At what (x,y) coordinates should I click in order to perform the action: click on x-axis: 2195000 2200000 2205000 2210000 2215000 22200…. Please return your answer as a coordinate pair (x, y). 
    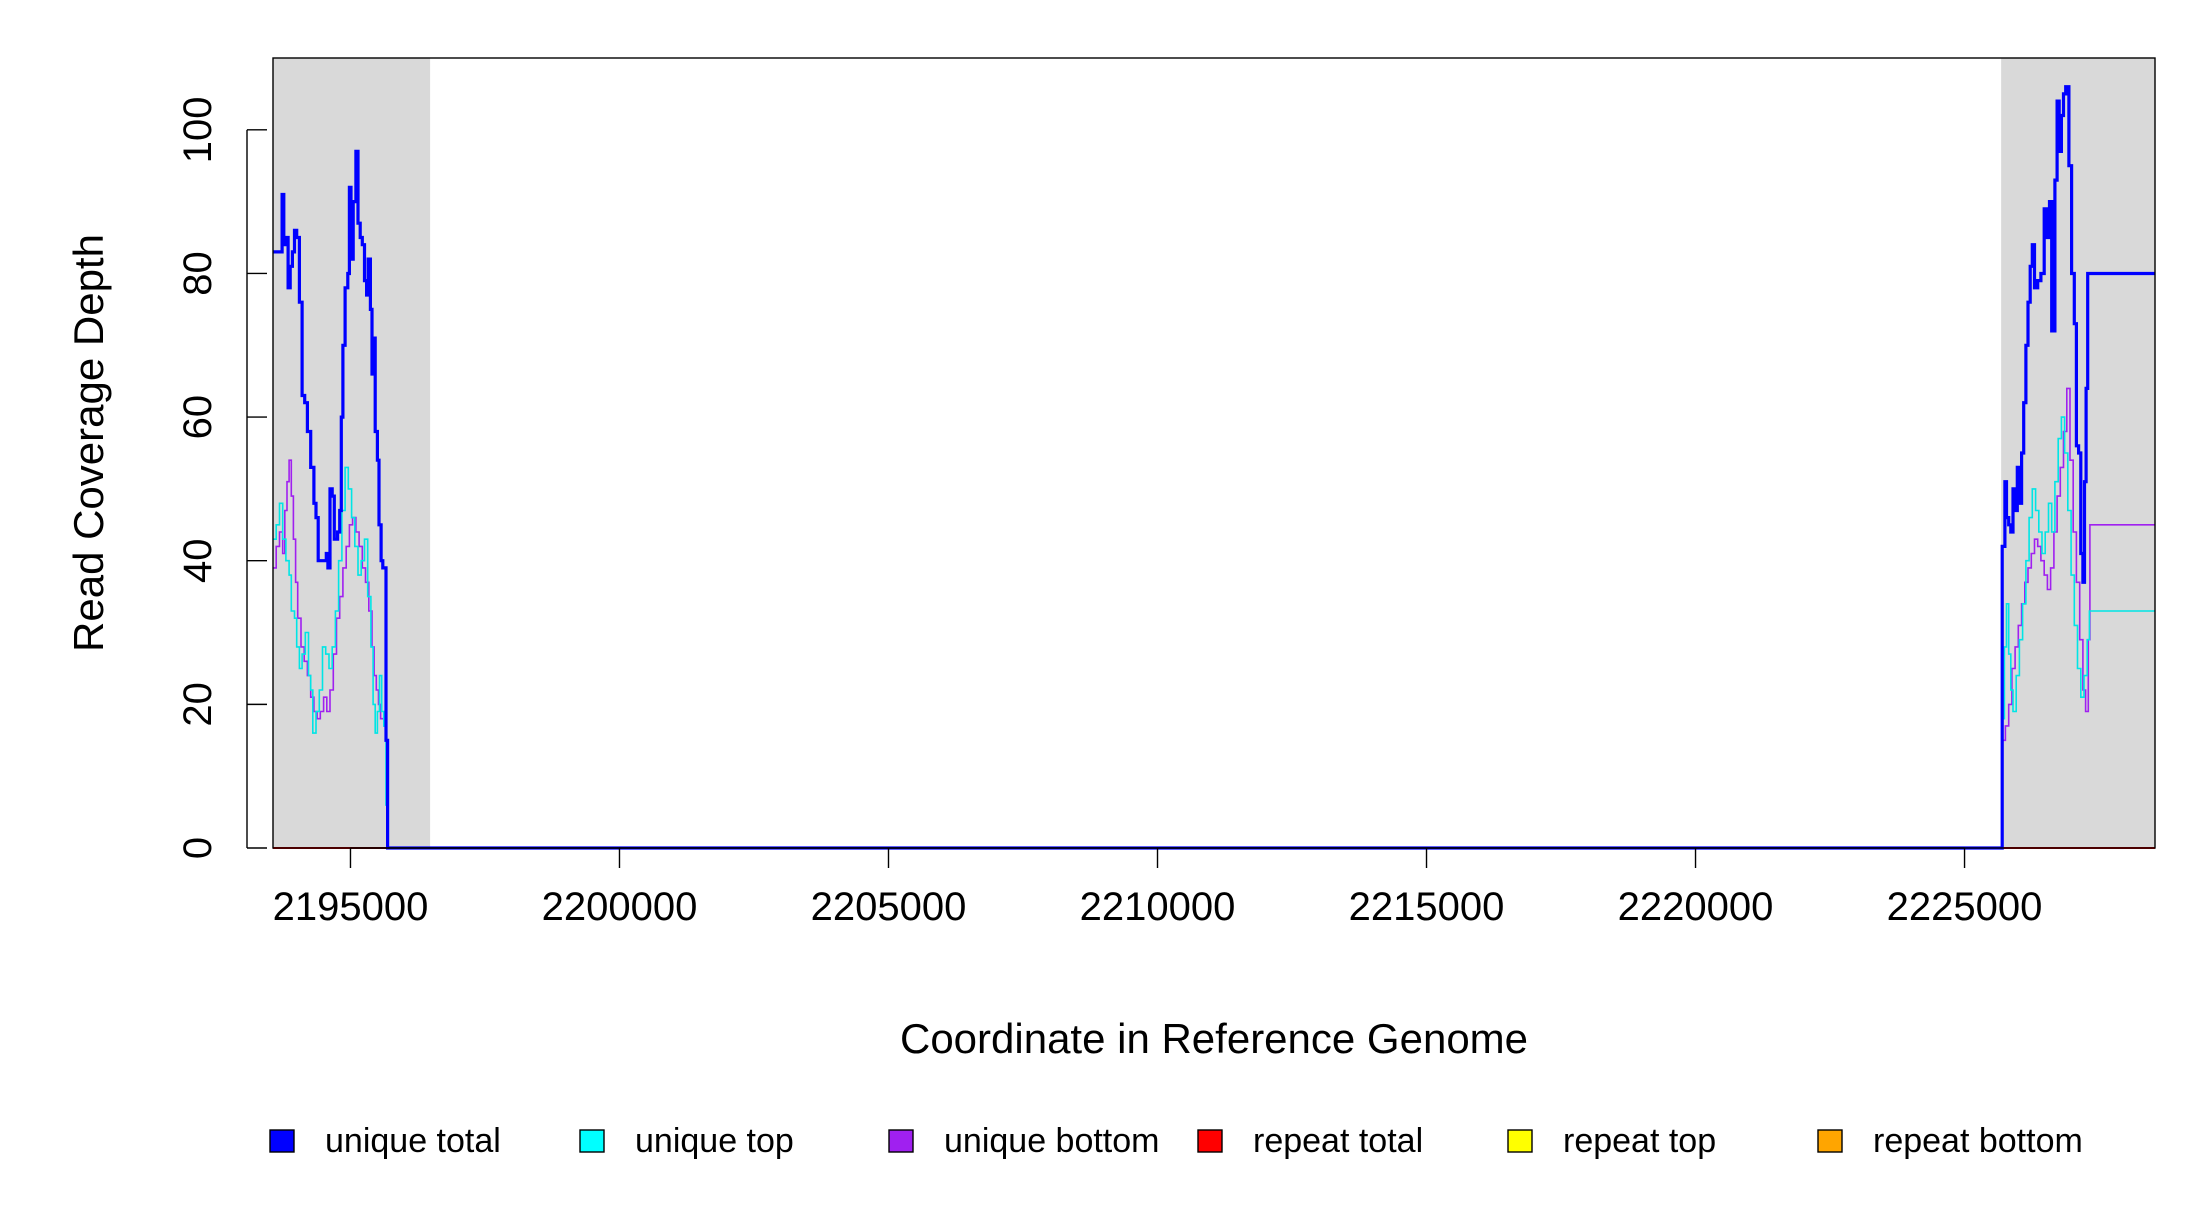
    Looking at the image, I should click on (1158, 888).